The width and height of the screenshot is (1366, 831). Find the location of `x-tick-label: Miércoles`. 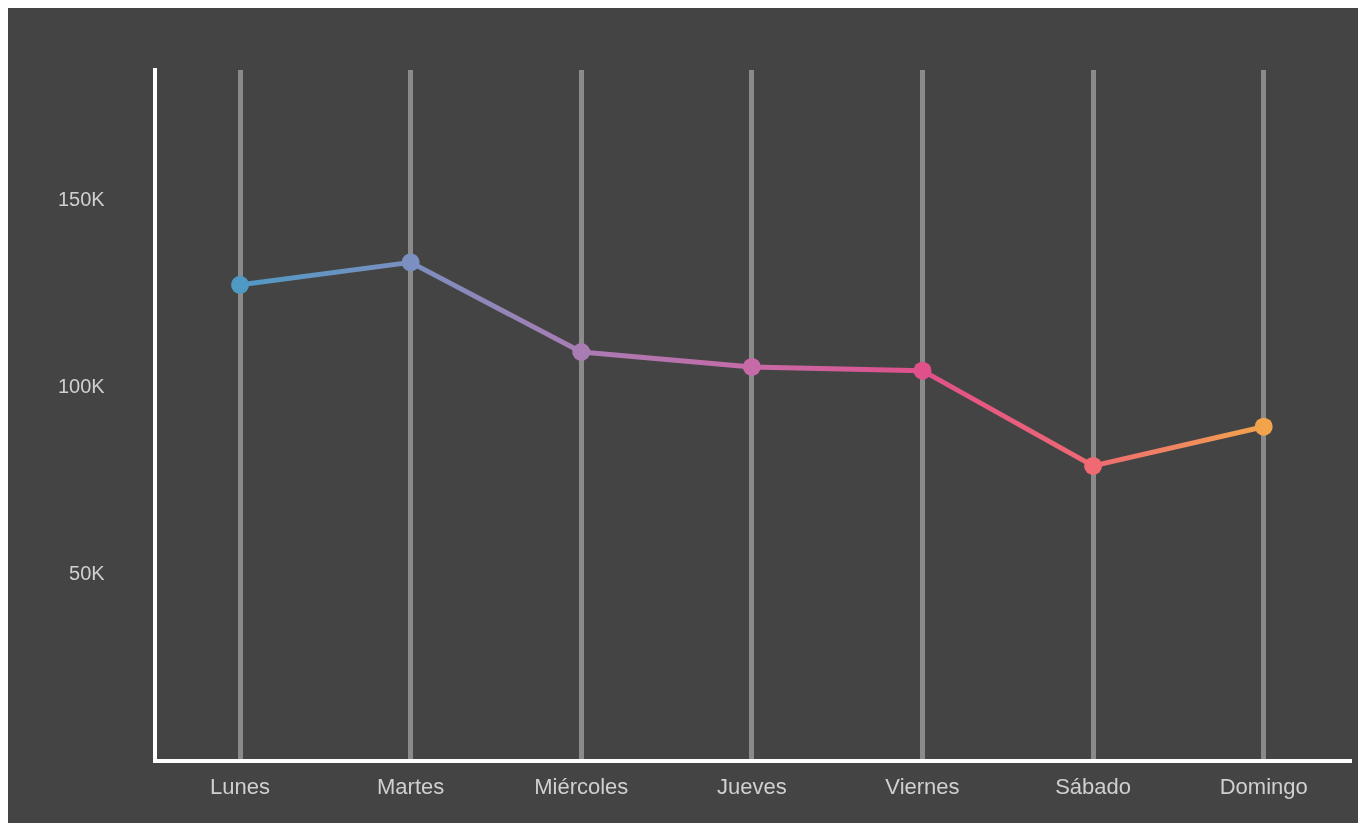

x-tick-label: Miércoles is located at coordinates (581, 787).